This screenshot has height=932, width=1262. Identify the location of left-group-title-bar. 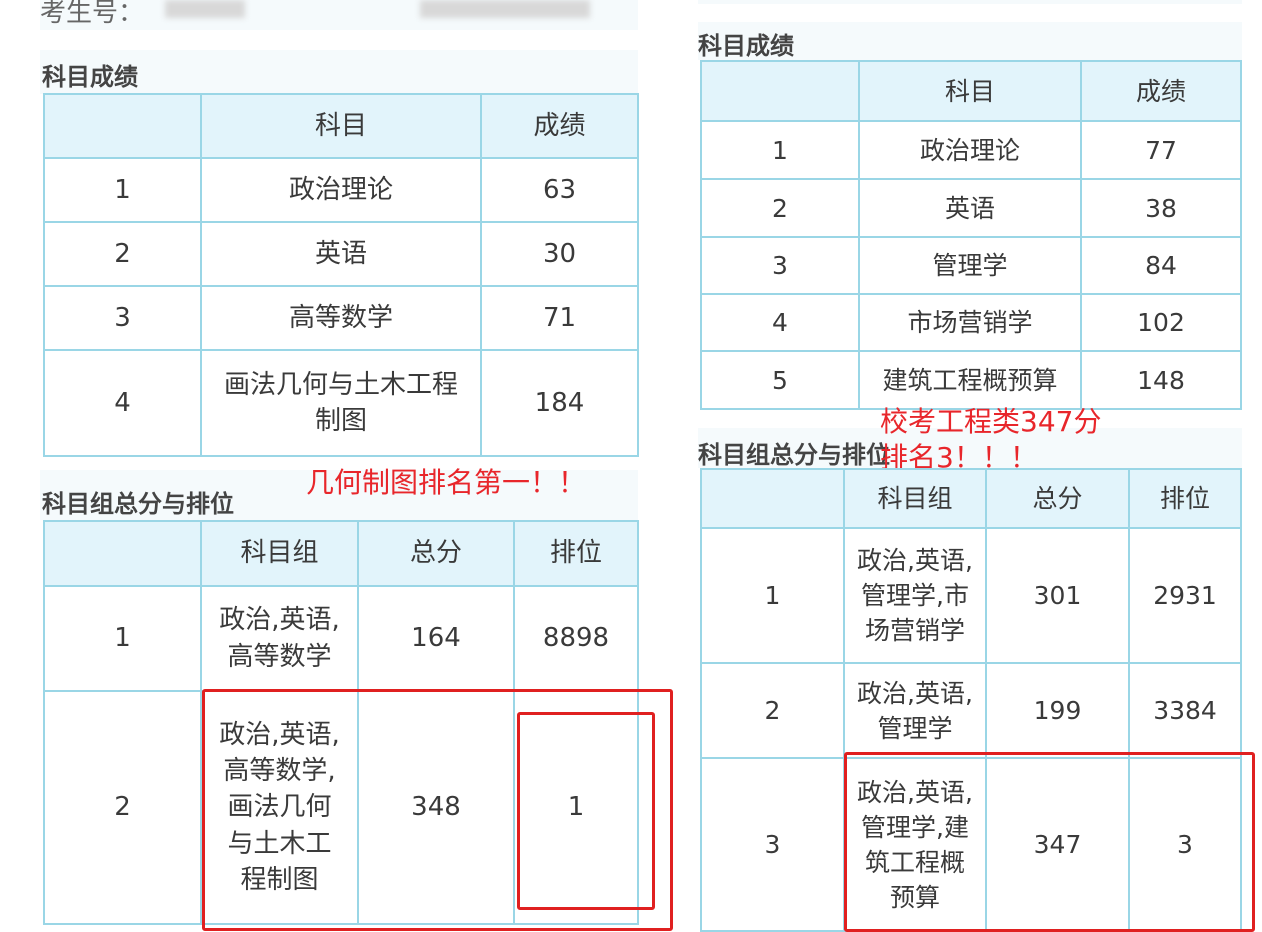
(339, 495).